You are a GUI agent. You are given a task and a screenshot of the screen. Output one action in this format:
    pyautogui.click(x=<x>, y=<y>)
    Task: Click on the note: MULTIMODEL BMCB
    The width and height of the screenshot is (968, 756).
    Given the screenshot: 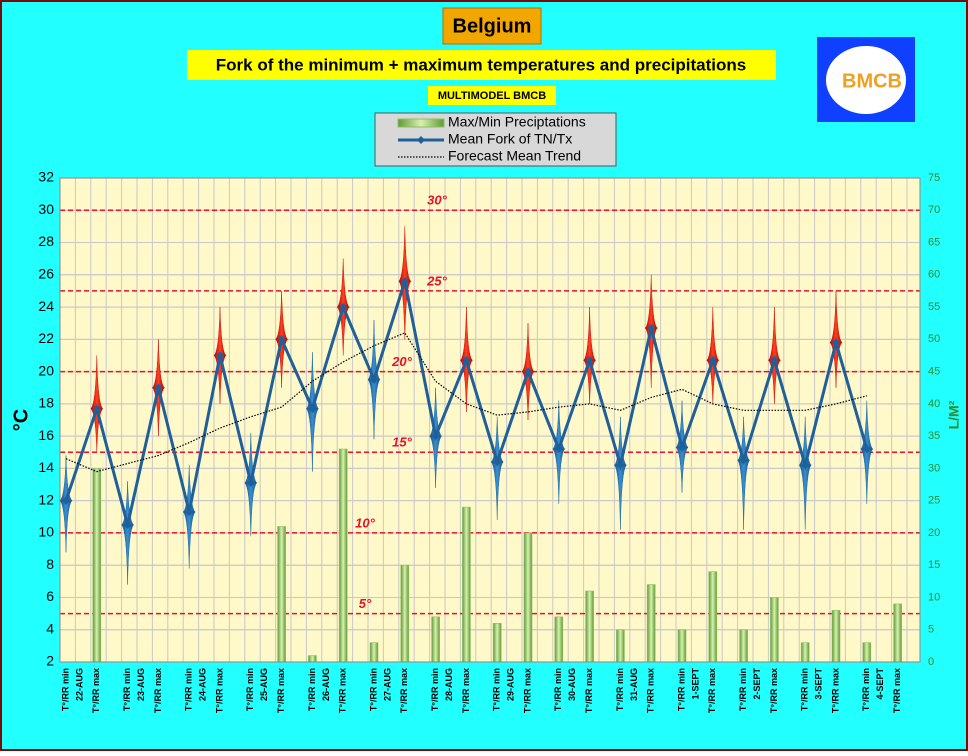 What is the action you would take?
    pyautogui.click(x=492, y=96)
    